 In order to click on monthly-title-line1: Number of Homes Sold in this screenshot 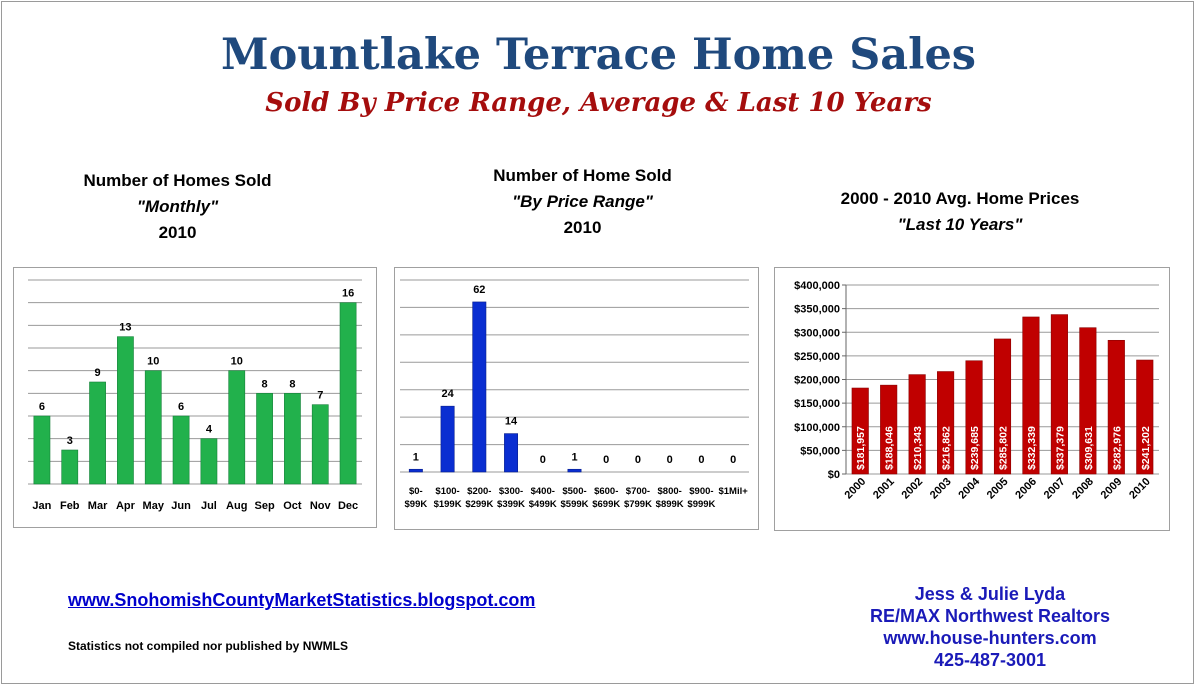, I will do `click(177, 180)`.